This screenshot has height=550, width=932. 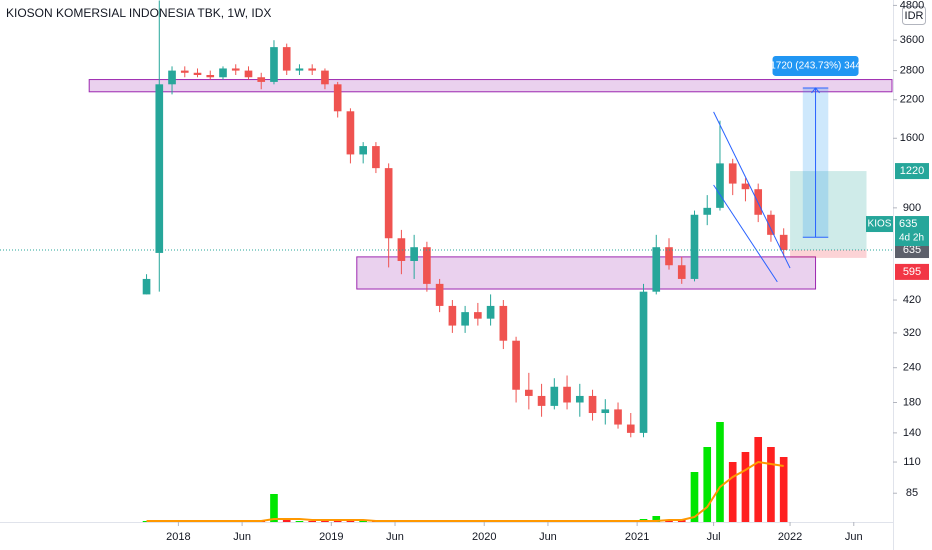 What do you see at coordinates (912, 493) in the screenshot?
I see `y-tick-label: 85` at bounding box center [912, 493].